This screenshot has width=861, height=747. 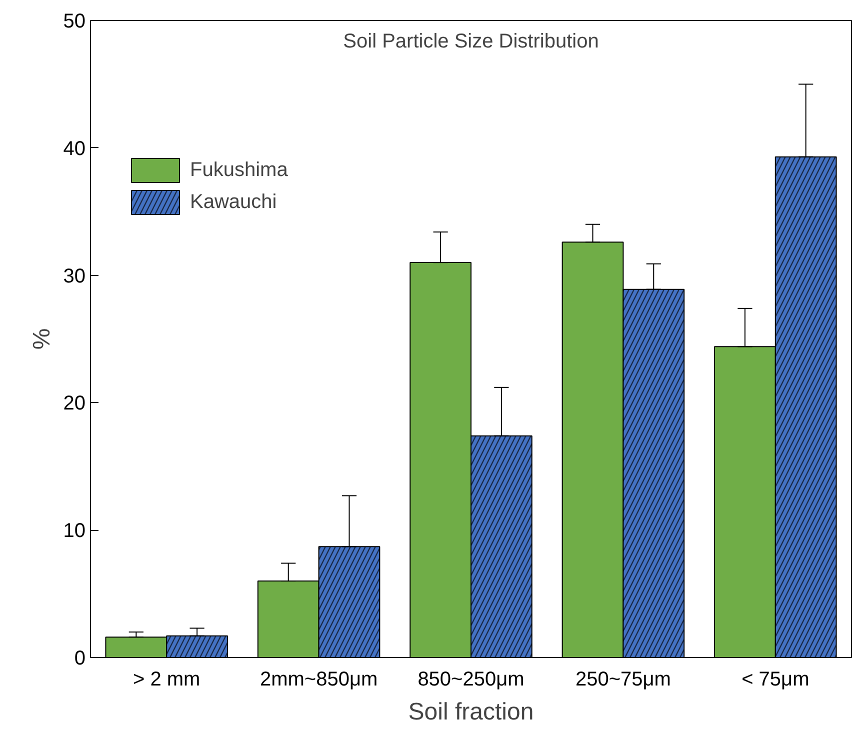 I want to click on x-axis-title: Soil fraction, so click(x=471, y=712).